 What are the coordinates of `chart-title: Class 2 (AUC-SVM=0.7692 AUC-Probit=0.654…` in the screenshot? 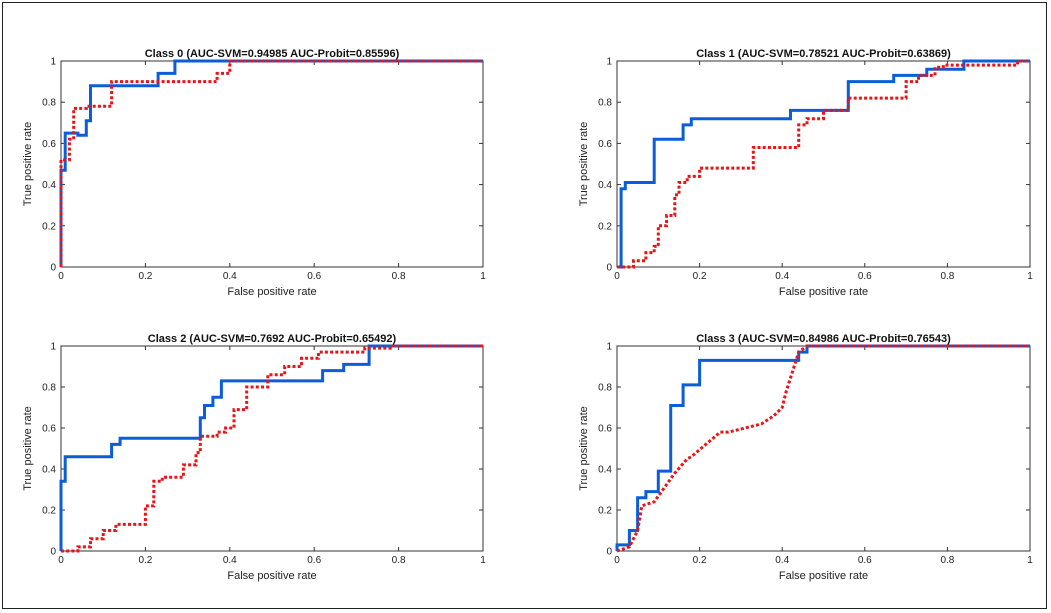 It's located at (272, 339).